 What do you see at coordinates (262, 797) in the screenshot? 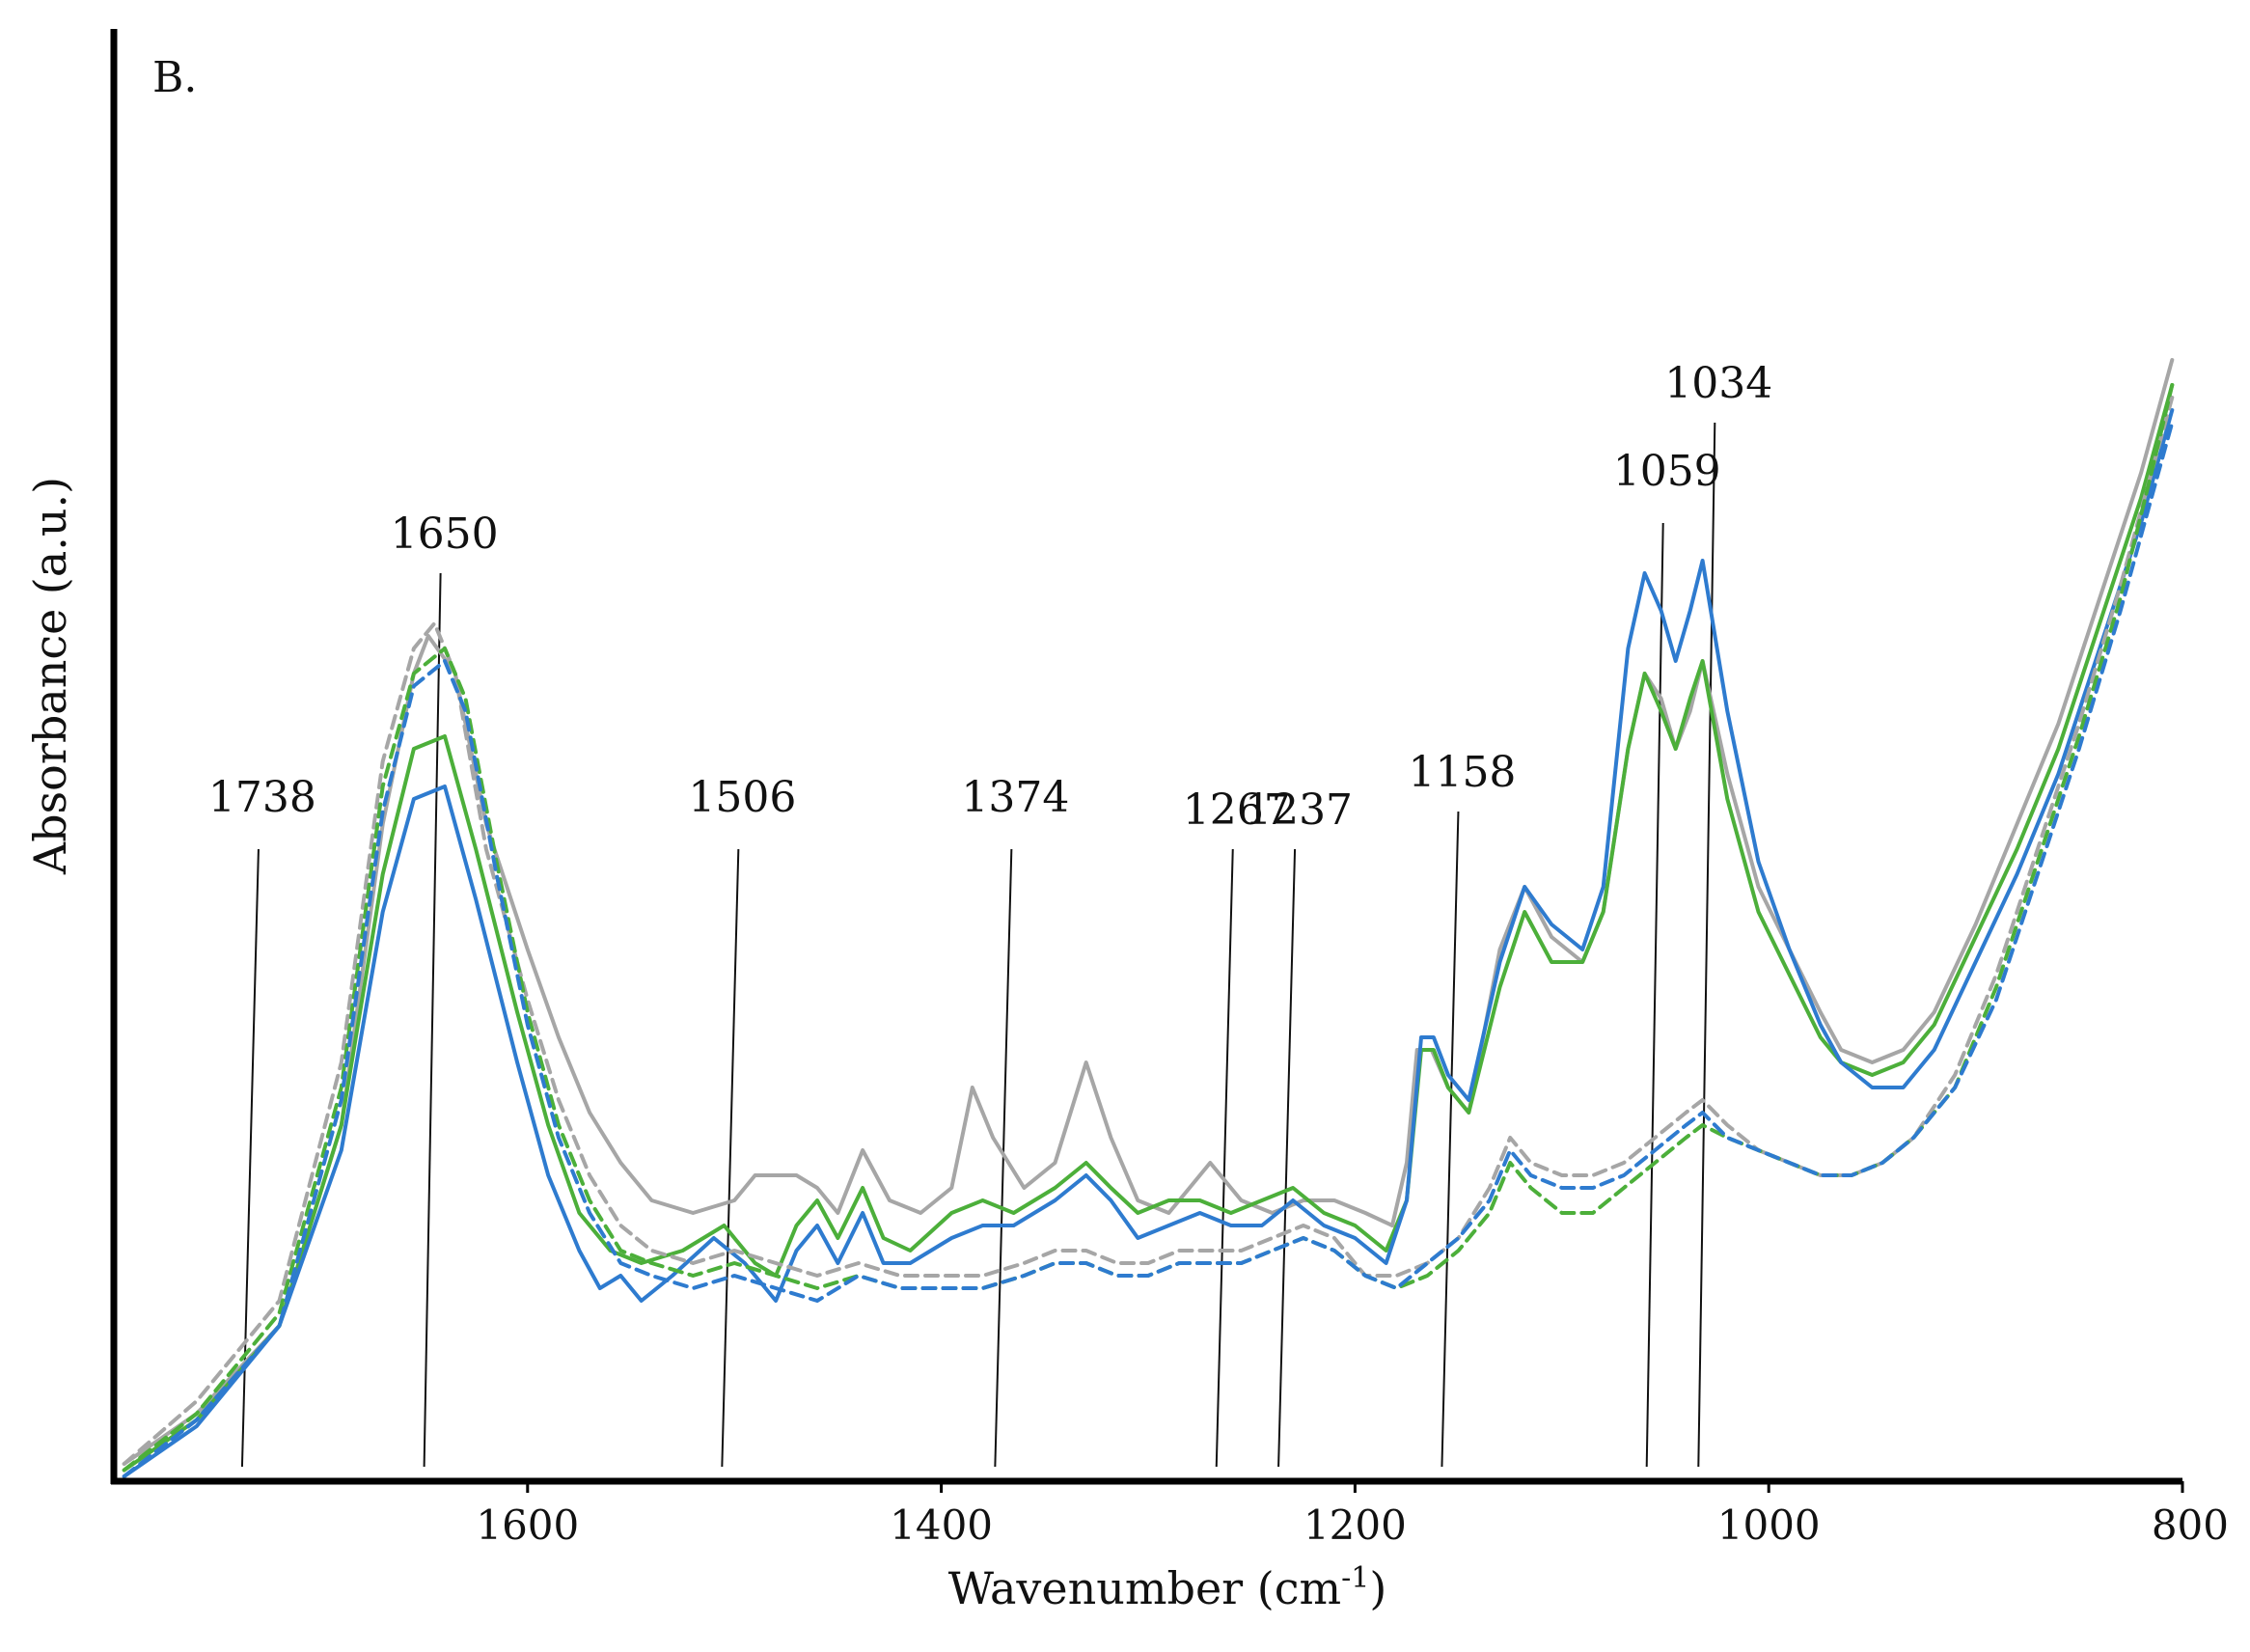
I see `peak-label-1738: 1738` at bounding box center [262, 797].